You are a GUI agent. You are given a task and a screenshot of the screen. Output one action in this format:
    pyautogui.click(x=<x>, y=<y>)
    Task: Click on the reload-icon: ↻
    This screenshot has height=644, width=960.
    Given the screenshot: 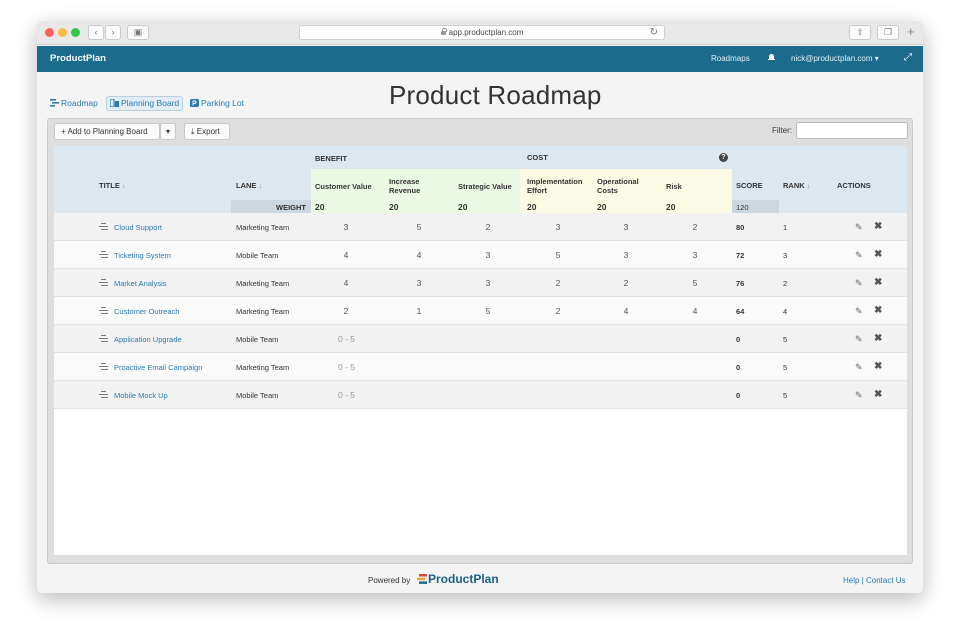 What is the action you would take?
    pyautogui.click(x=653, y=32)
    